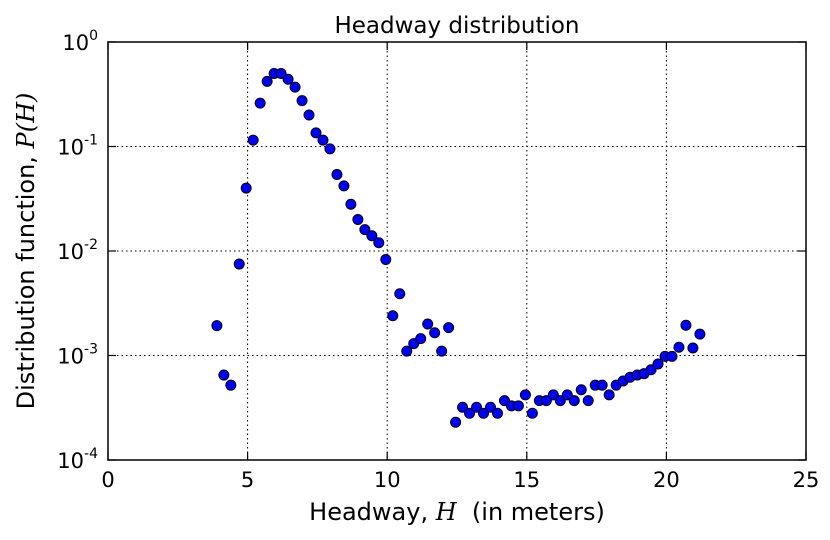 The width and height of the screenshot is (830, 540). What do you see at coordinates (91, 350) in the screenshot?
I see `y-tick-label-exponent: -3` at bounding box center [91, 350].